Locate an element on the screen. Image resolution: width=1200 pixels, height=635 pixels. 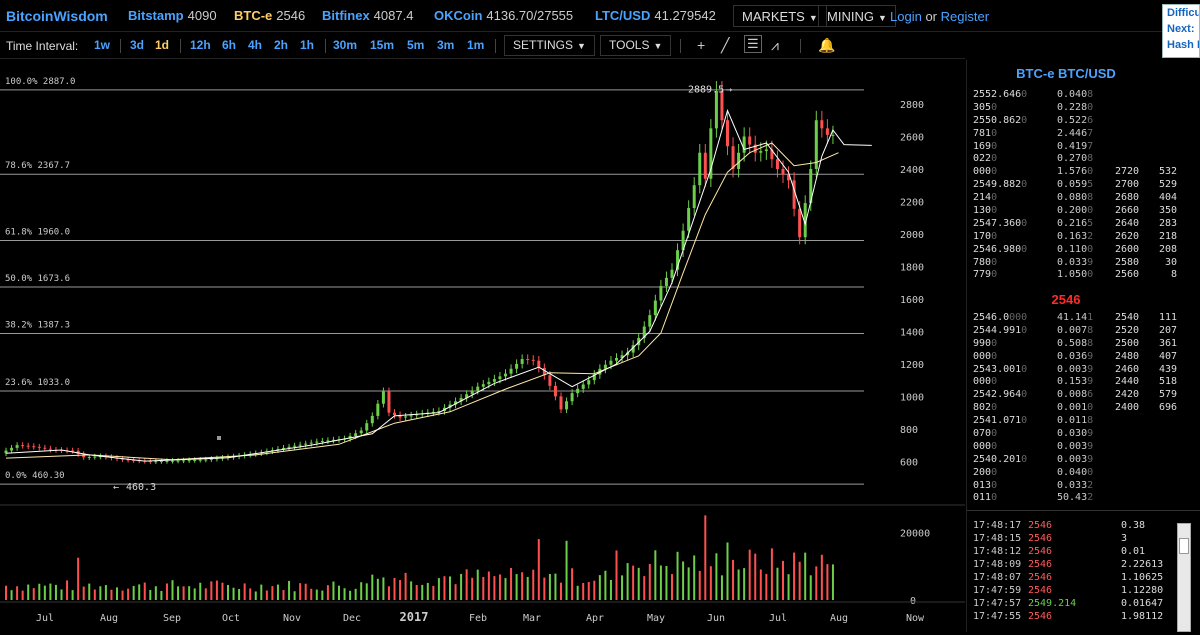
next-label: Next: is located at coordinates (1181, 29).